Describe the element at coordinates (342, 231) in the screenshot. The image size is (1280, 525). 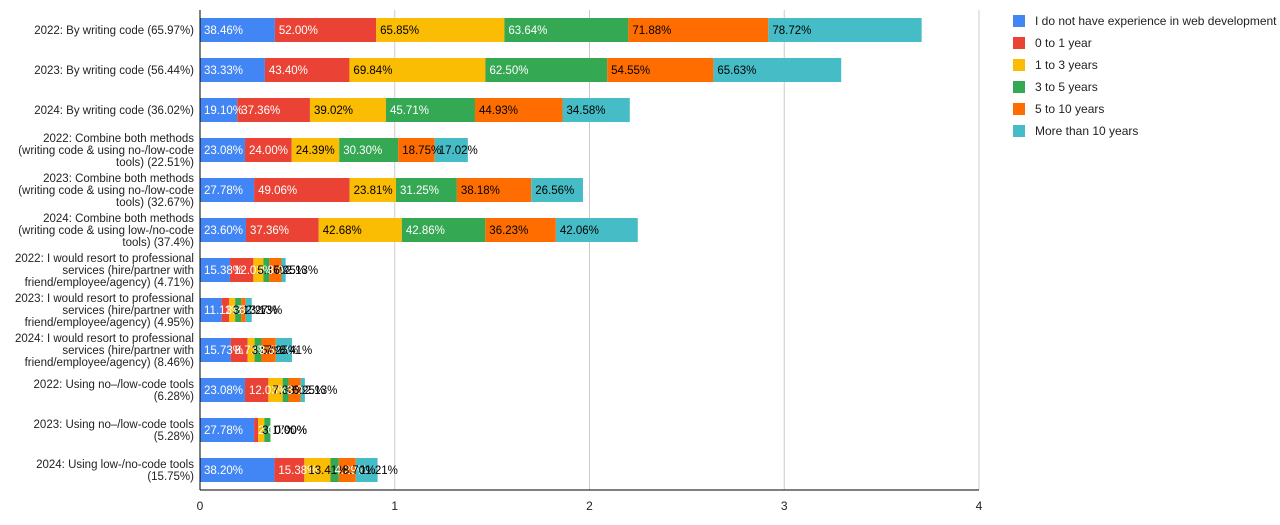
I see `data-label: 42.68%` at that location.